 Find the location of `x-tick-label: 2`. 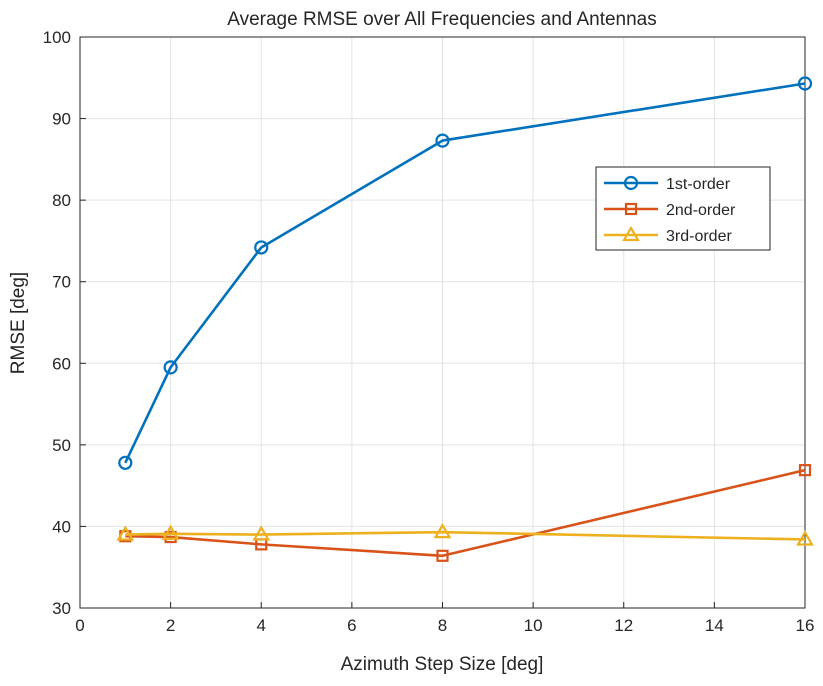

x-tick-label: 2 is located at coordinates (170, 625).